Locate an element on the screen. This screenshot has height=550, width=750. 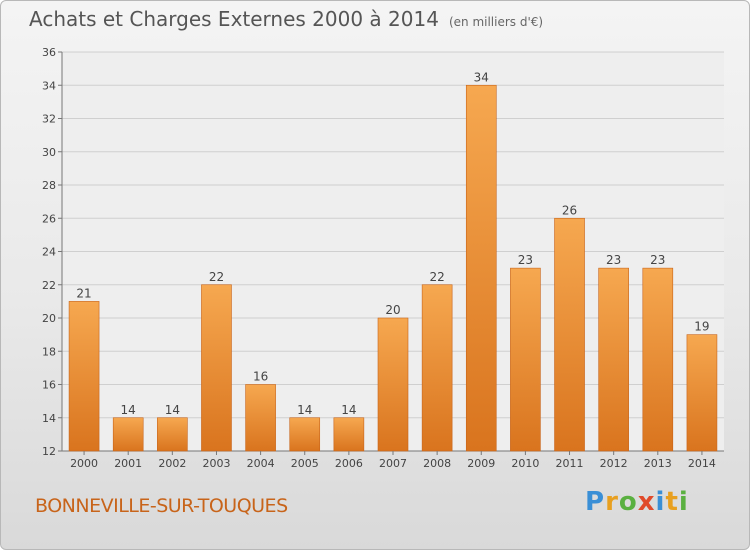
x-tick-label: 2010 is located at coordinates (525, 463).